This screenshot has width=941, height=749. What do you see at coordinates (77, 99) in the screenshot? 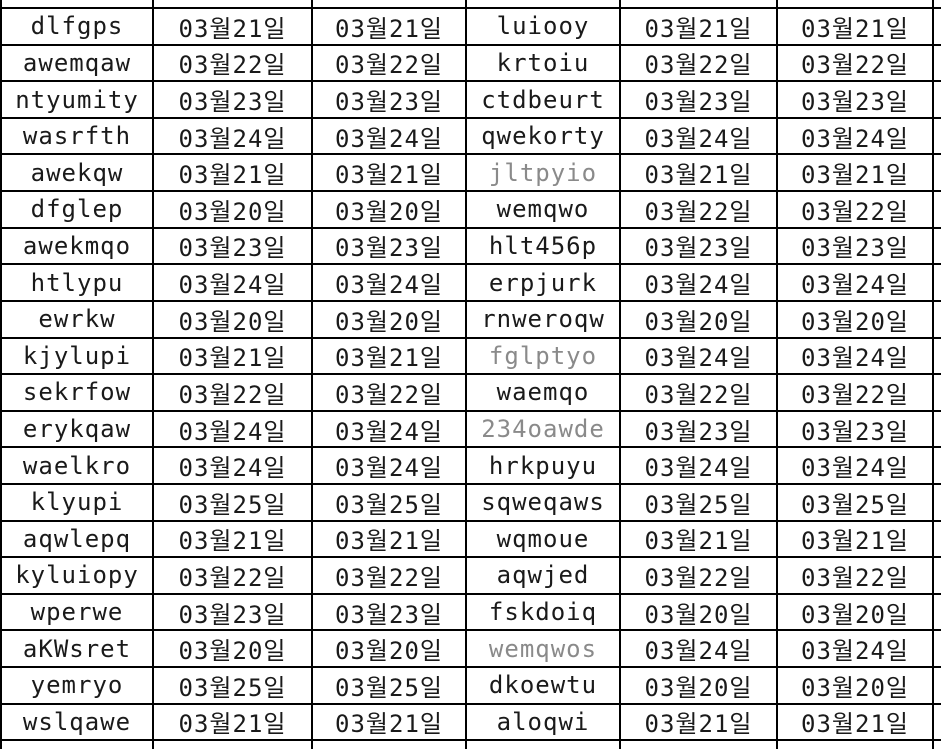
I see `name-cell: ntyumity` at bounding box center [77, 99].